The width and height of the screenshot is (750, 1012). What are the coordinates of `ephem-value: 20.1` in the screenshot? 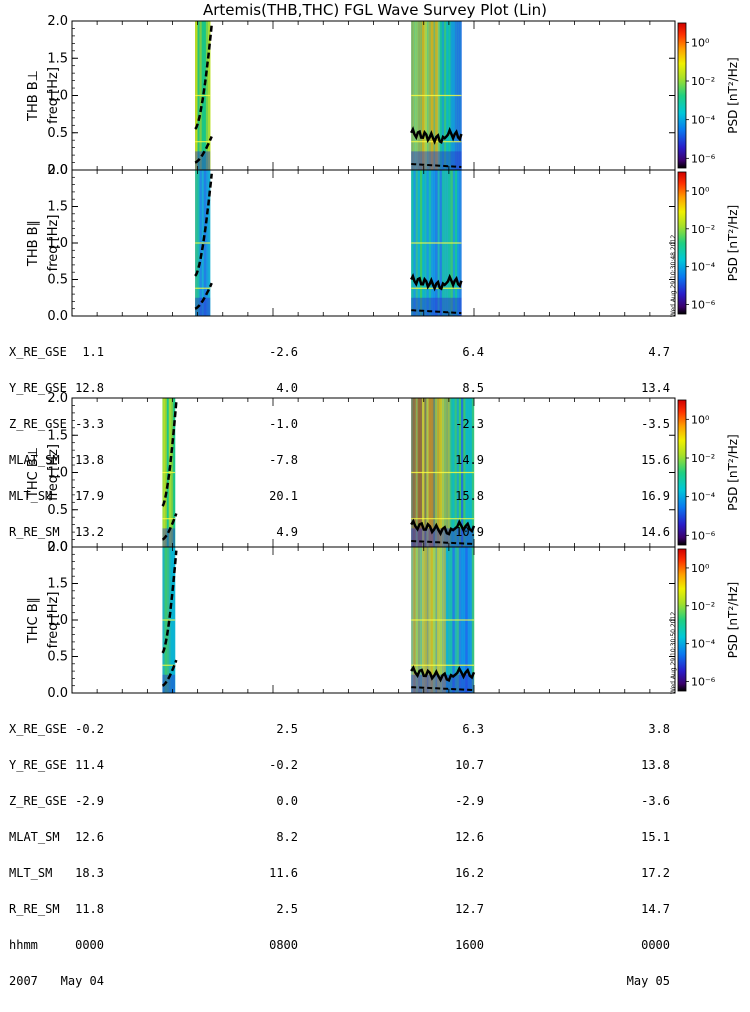 It's located at (283, 496).